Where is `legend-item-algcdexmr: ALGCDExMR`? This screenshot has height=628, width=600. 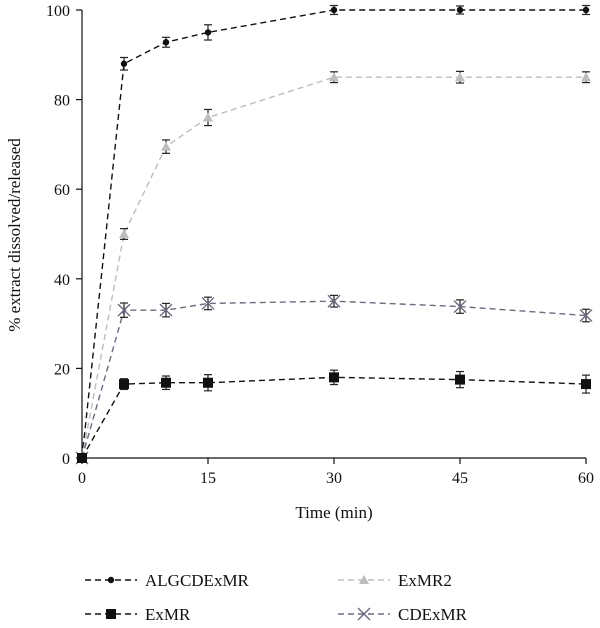
legend-item-algcdexmr: ALGCDExMR is located at coordinates (167, 580).